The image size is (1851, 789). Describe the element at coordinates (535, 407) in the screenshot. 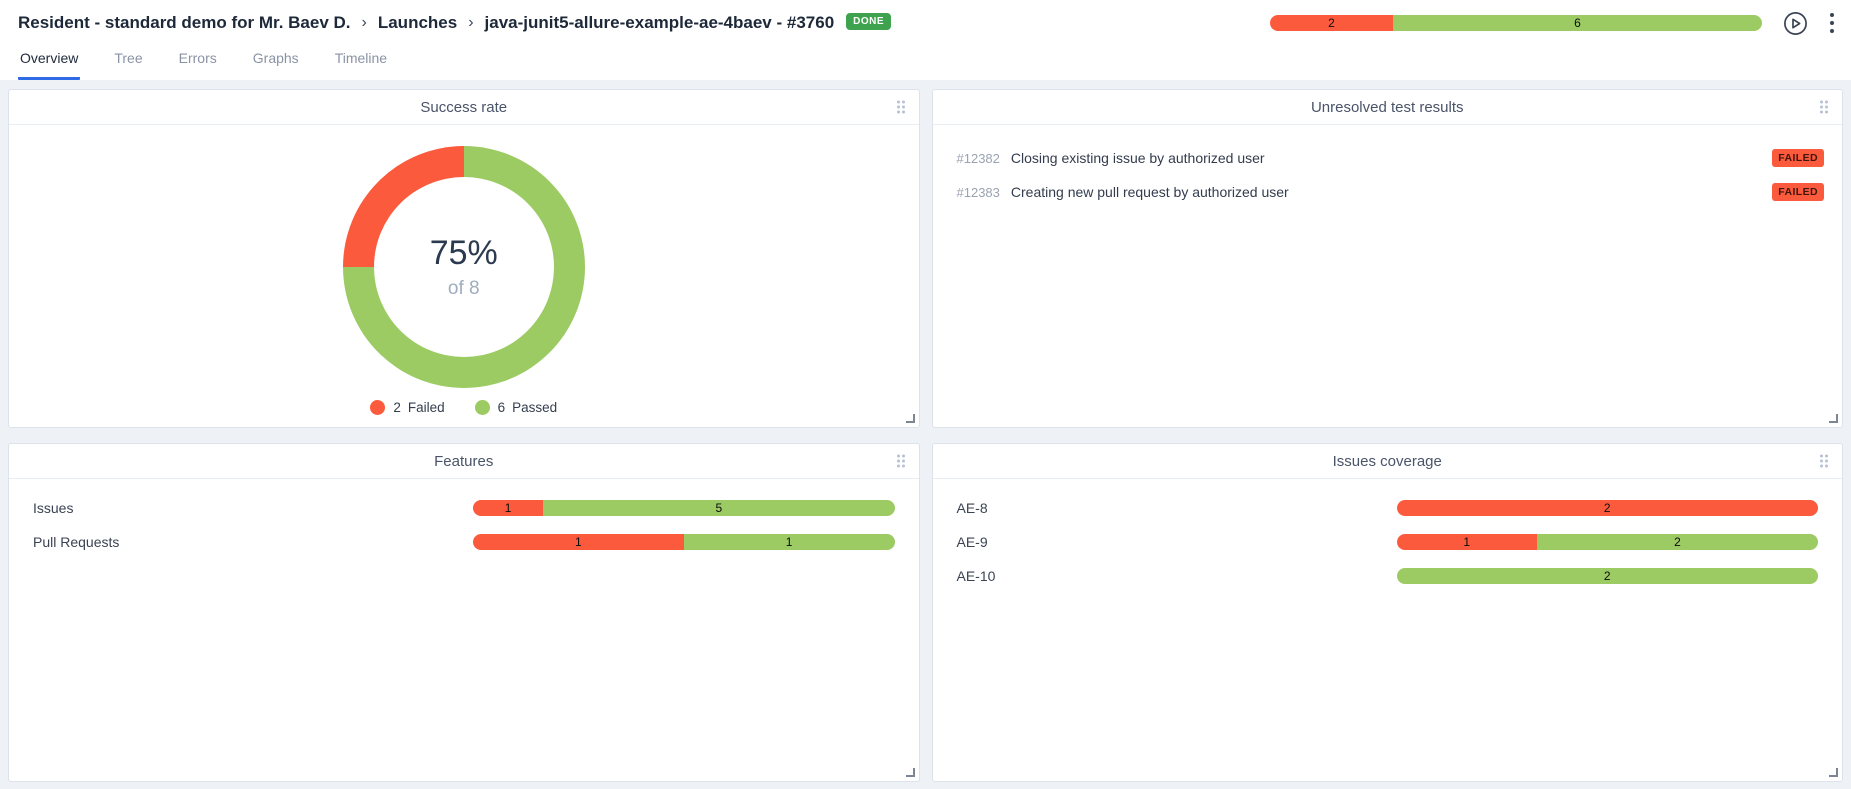

I see `legend-label: Passed` at that location.